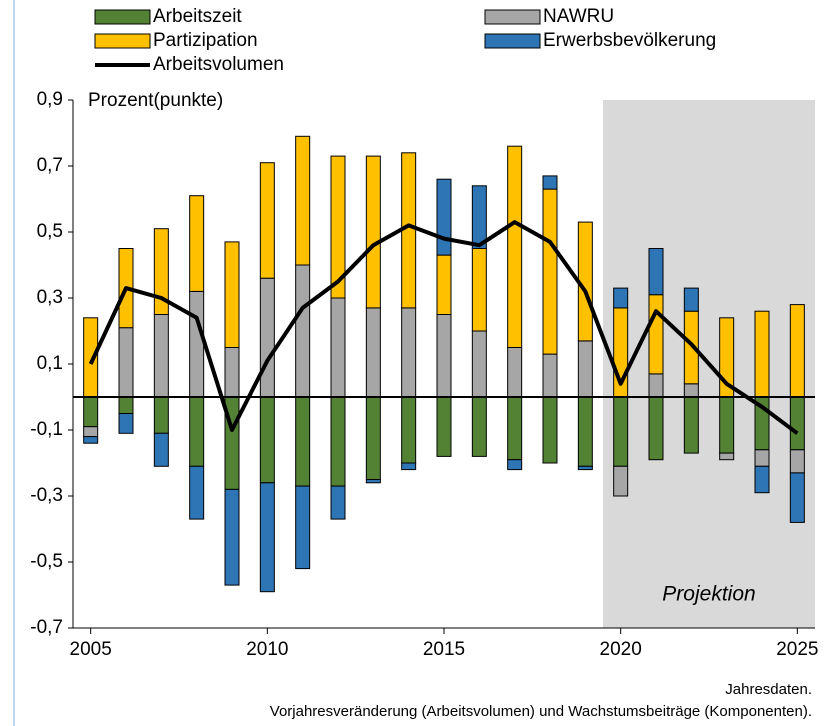  Describe the element at coordinates (621, 649) in the screenshot. I see `x-tick-label: 2020` at that location.